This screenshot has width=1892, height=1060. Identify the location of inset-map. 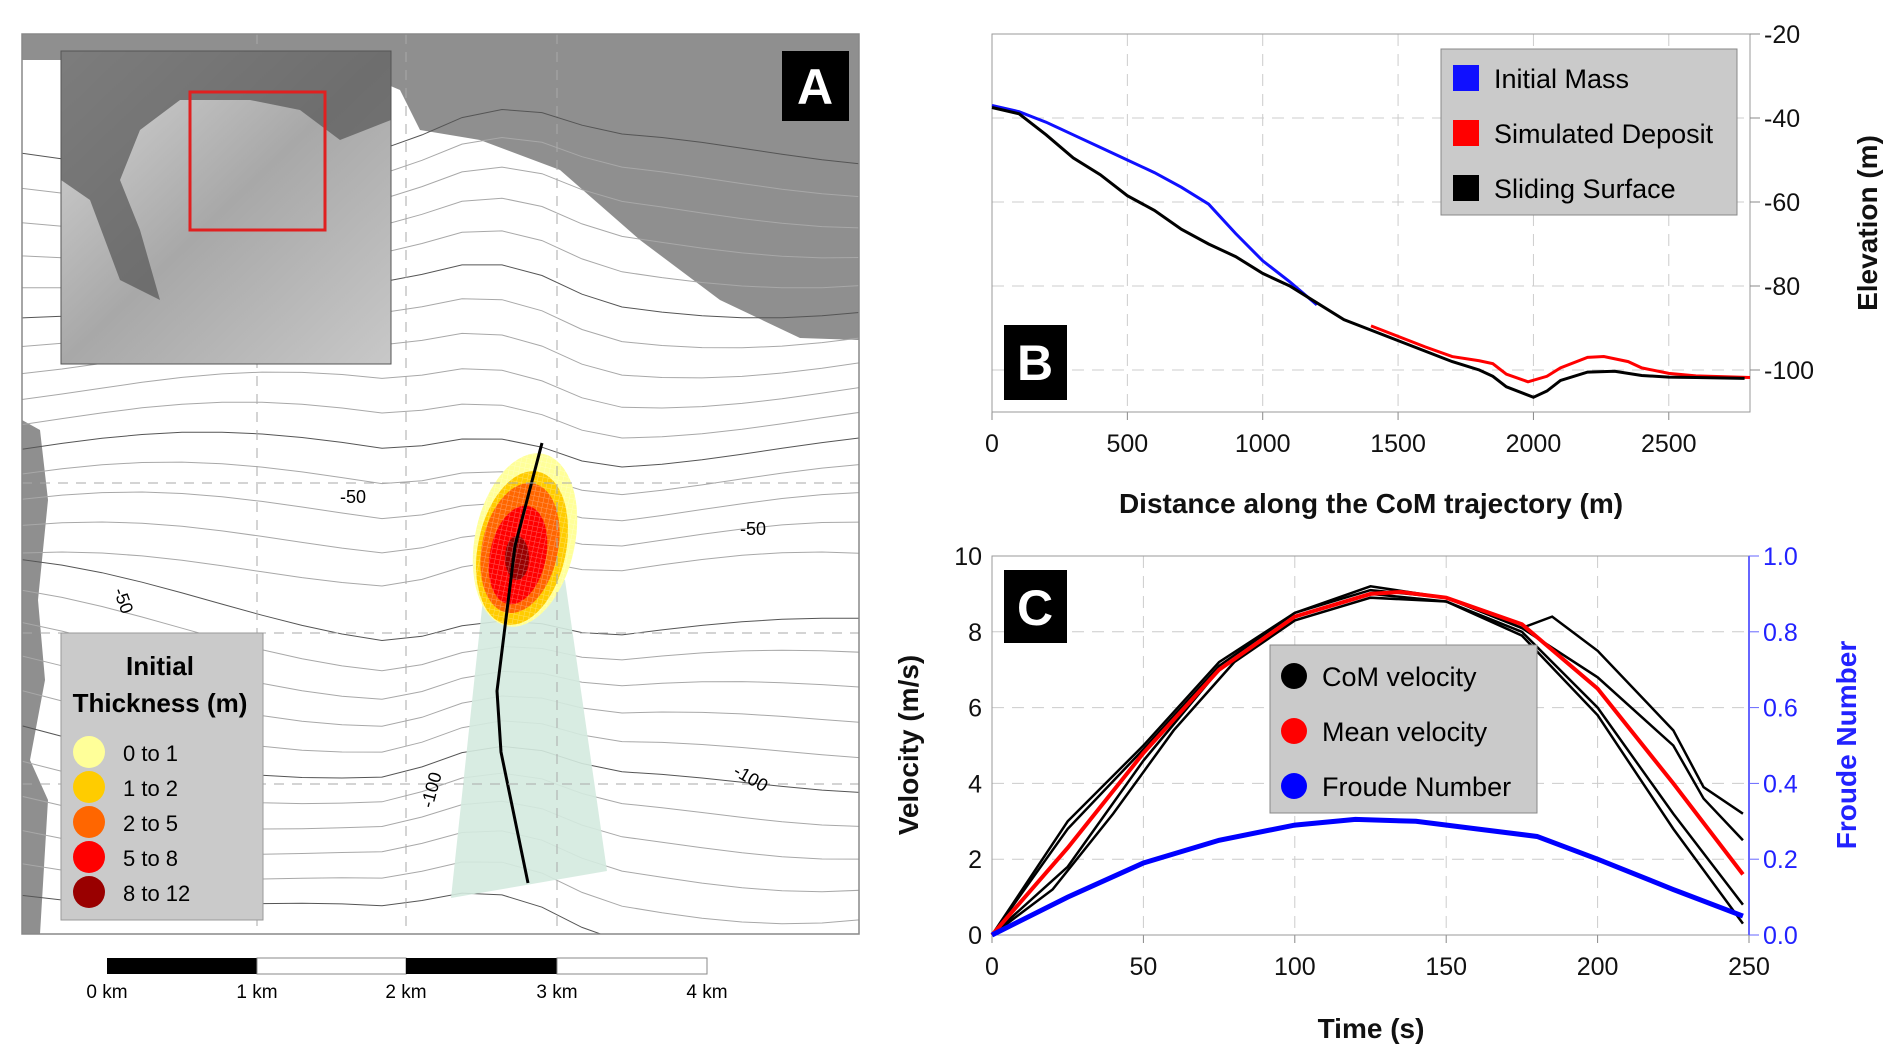
(226, 207).